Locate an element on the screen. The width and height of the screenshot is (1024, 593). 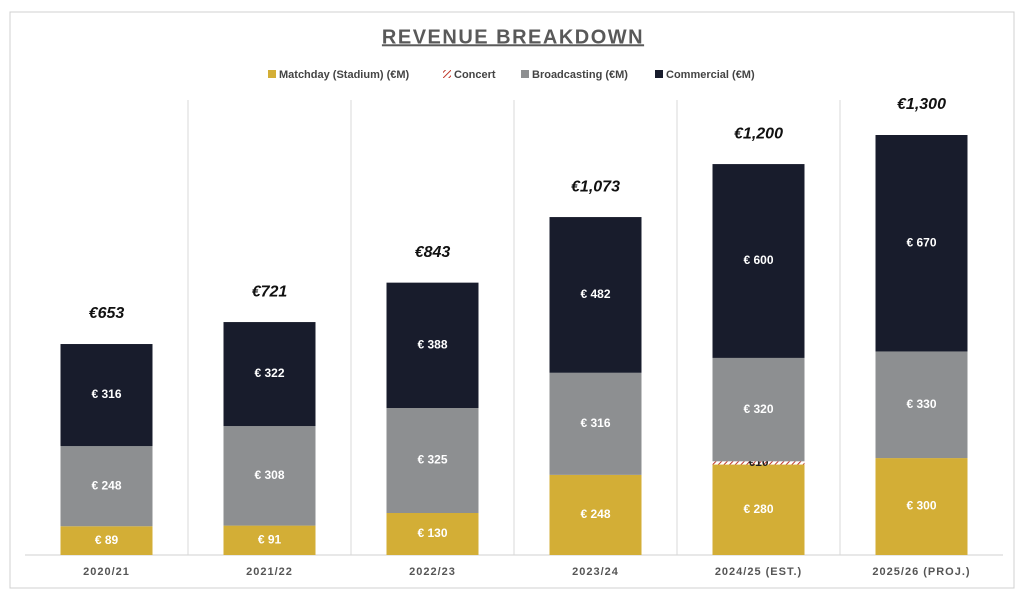
legend-label: Concert is located at coordinates (475, 75).